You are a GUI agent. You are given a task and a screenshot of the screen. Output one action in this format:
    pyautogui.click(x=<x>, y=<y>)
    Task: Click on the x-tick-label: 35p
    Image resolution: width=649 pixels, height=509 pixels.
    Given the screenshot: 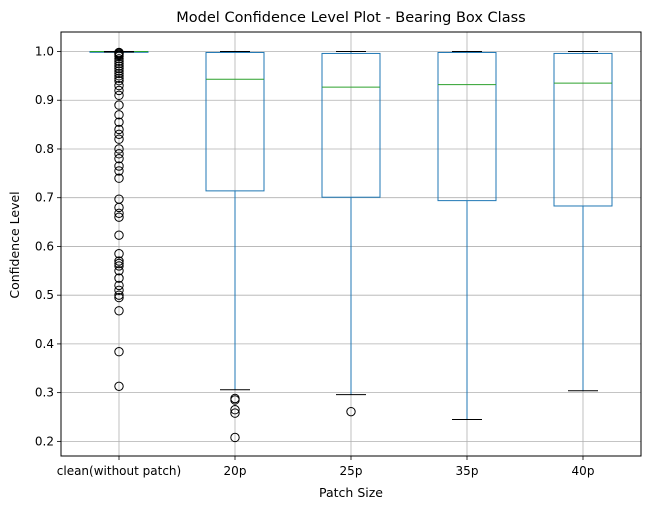 What is the action you would take?
    pyautogui.click(x=467, y=471)
    